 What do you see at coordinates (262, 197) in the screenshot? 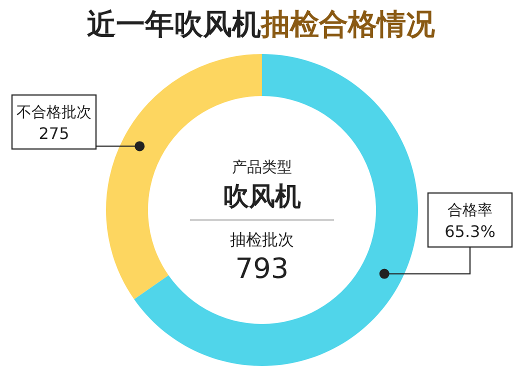
I see `text: 吹风机` at bounding box center [262, 197].